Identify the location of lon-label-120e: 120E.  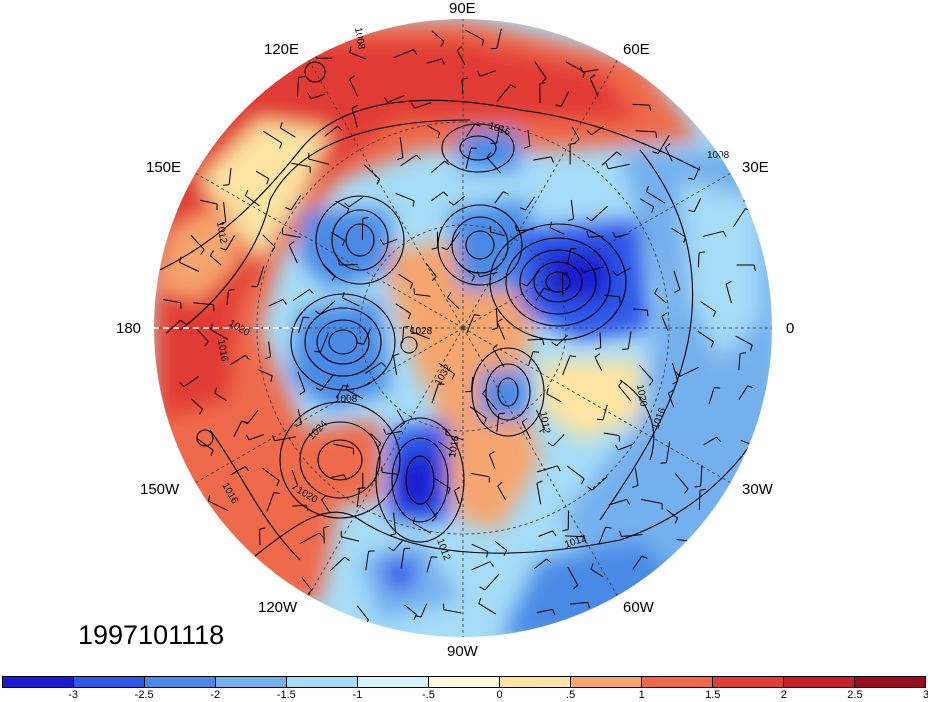
(282, 49).